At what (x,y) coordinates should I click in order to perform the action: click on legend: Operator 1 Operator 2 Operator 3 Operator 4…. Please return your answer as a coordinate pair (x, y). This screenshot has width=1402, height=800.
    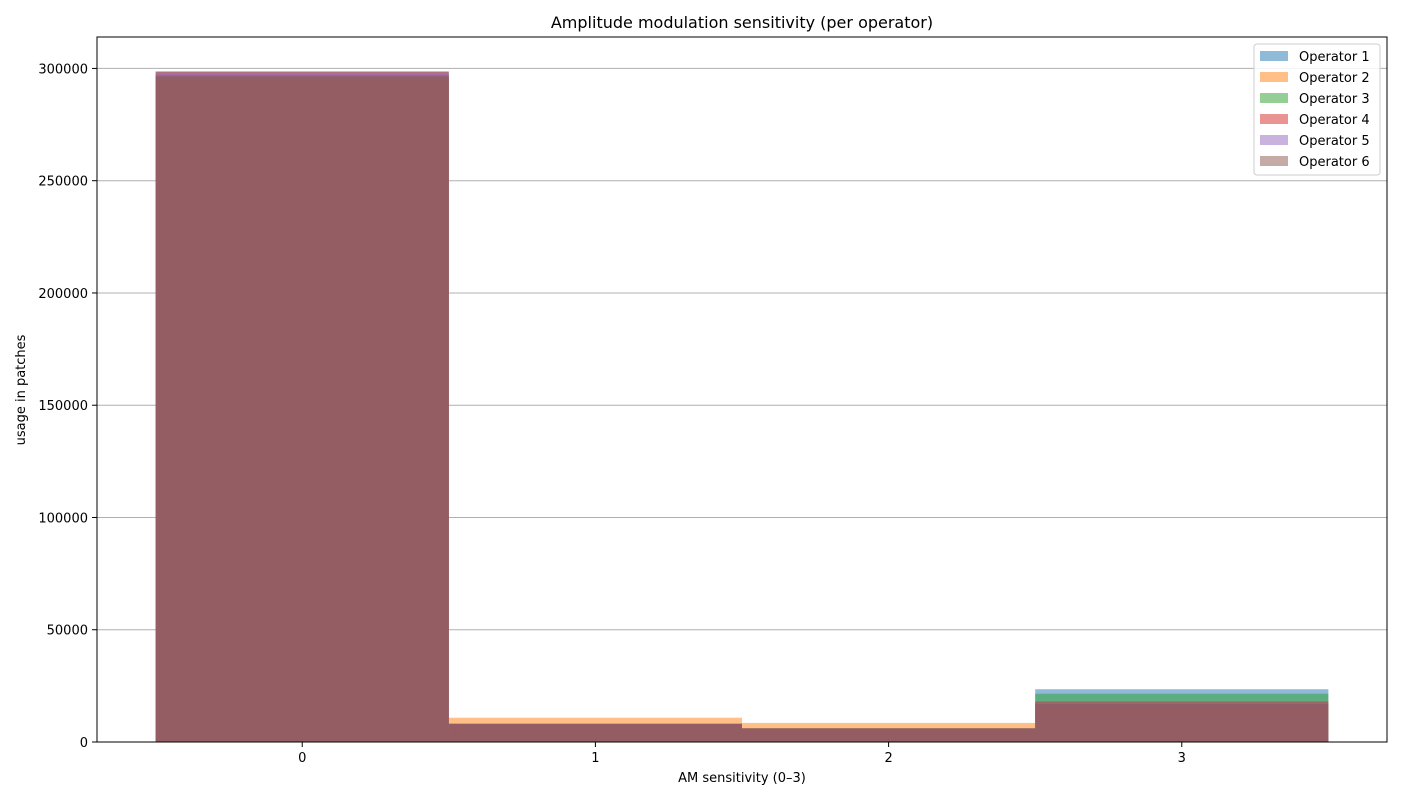
    Looking at the image, I should click on (1317, 109).